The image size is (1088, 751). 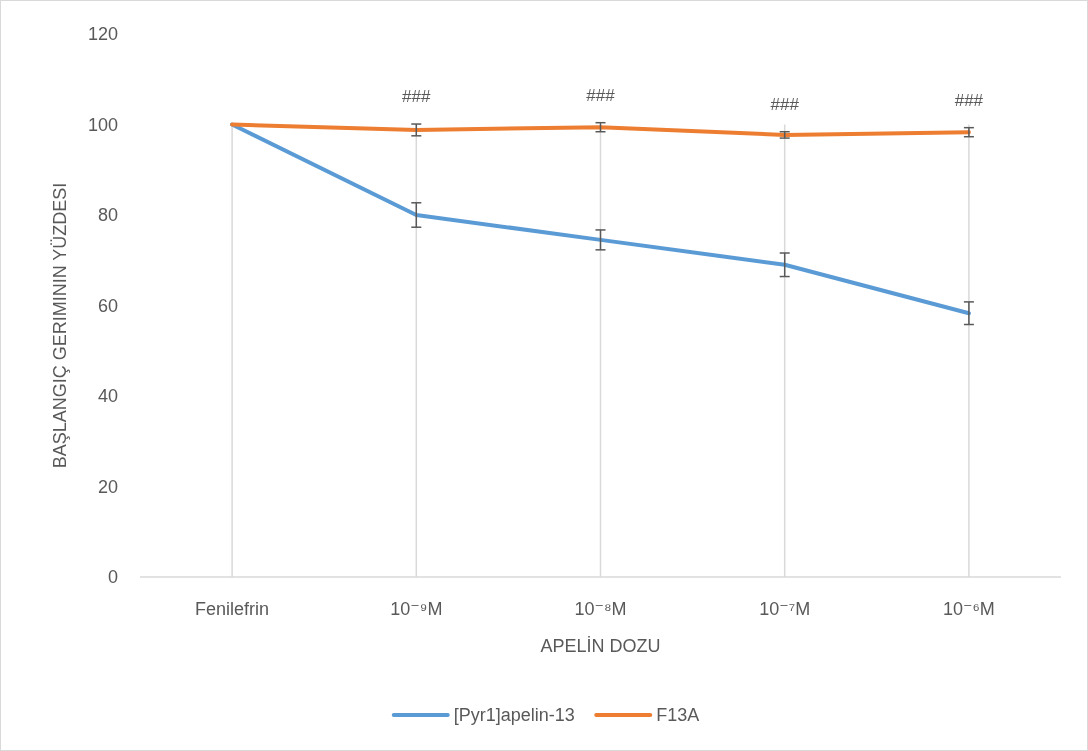 I want to click on y-tick-label: 40, so click(x=107, y=396).